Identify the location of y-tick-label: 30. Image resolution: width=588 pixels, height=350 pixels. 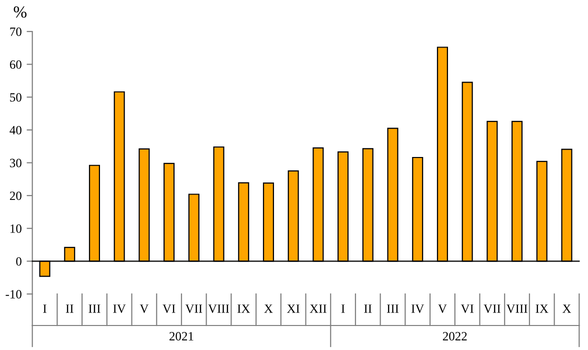
(16, 163).